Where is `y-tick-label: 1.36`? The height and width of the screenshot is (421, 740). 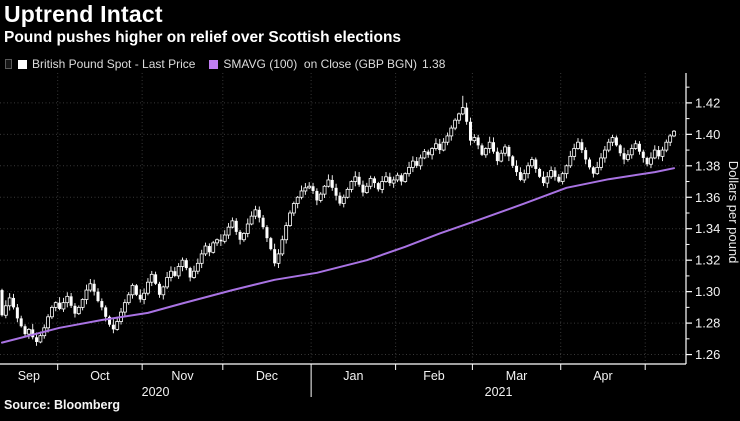
y-tick-label: 1.36 is located at coordinates (707, 197).